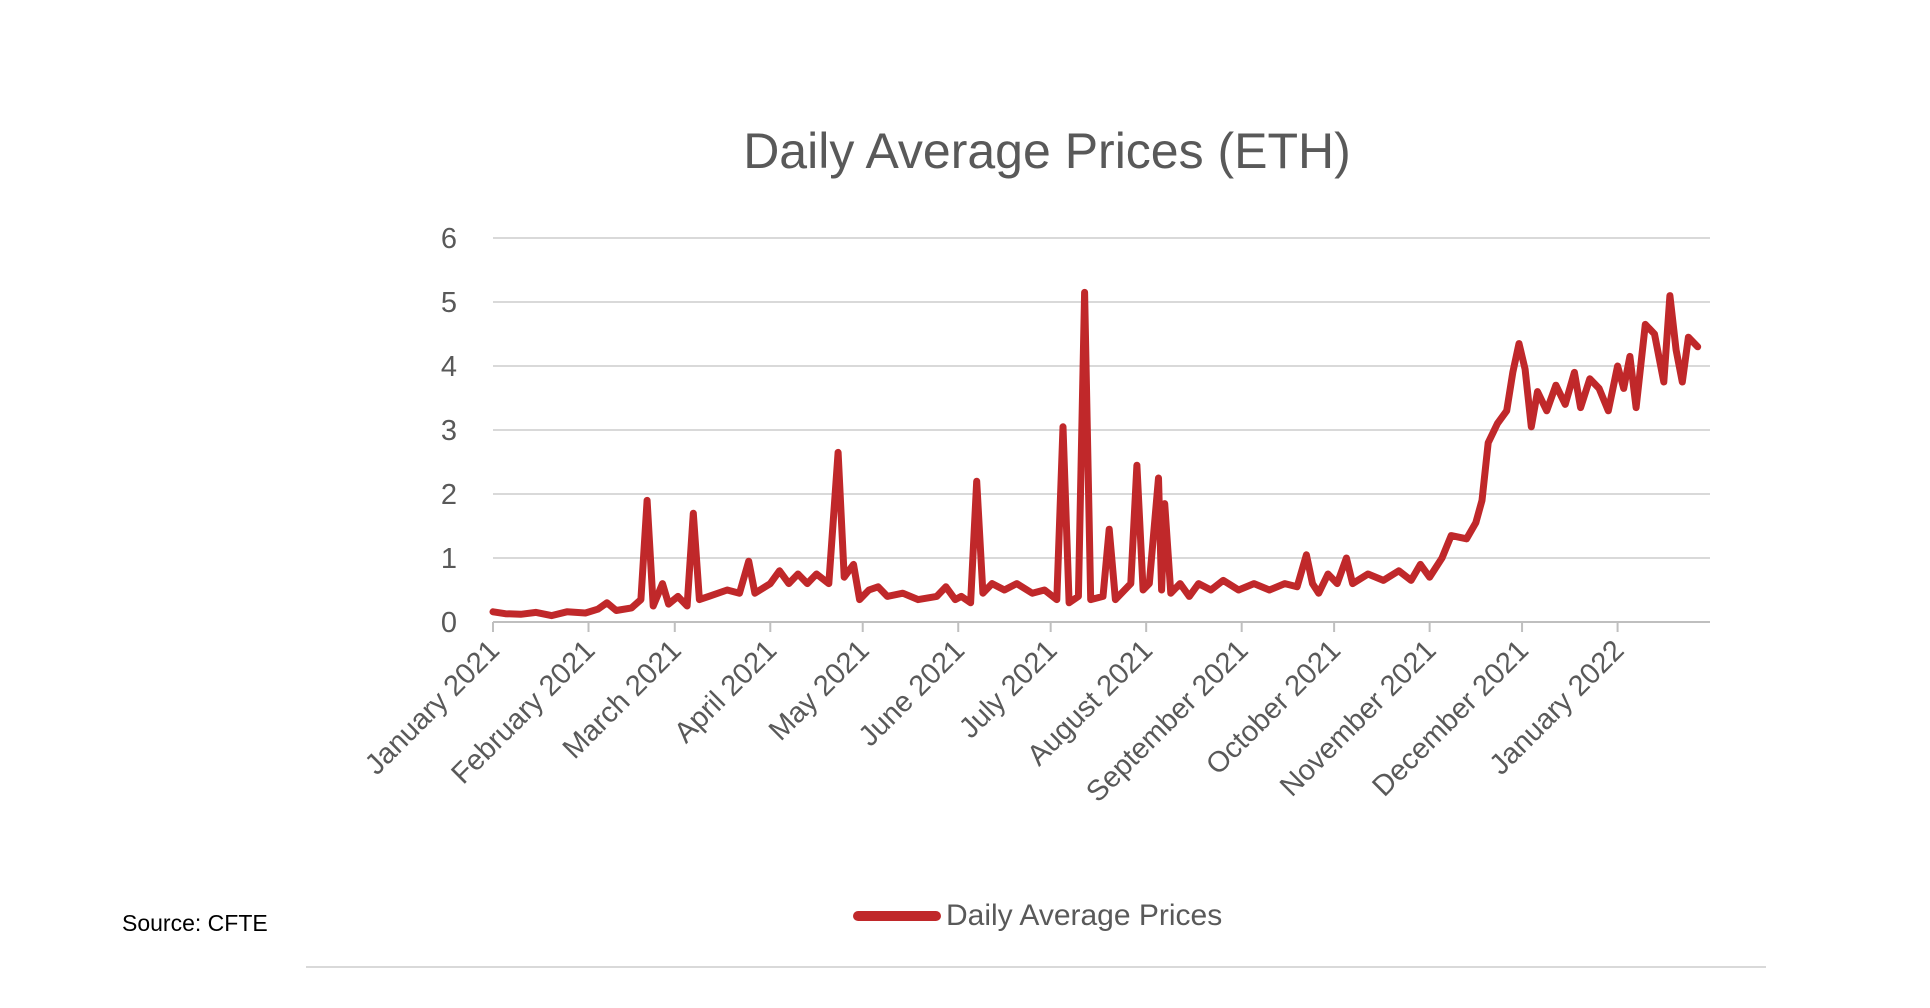 The width and height of the screenshot is (1930, 1008). I want to click on y-tick-label: 6, so click(449, 239).